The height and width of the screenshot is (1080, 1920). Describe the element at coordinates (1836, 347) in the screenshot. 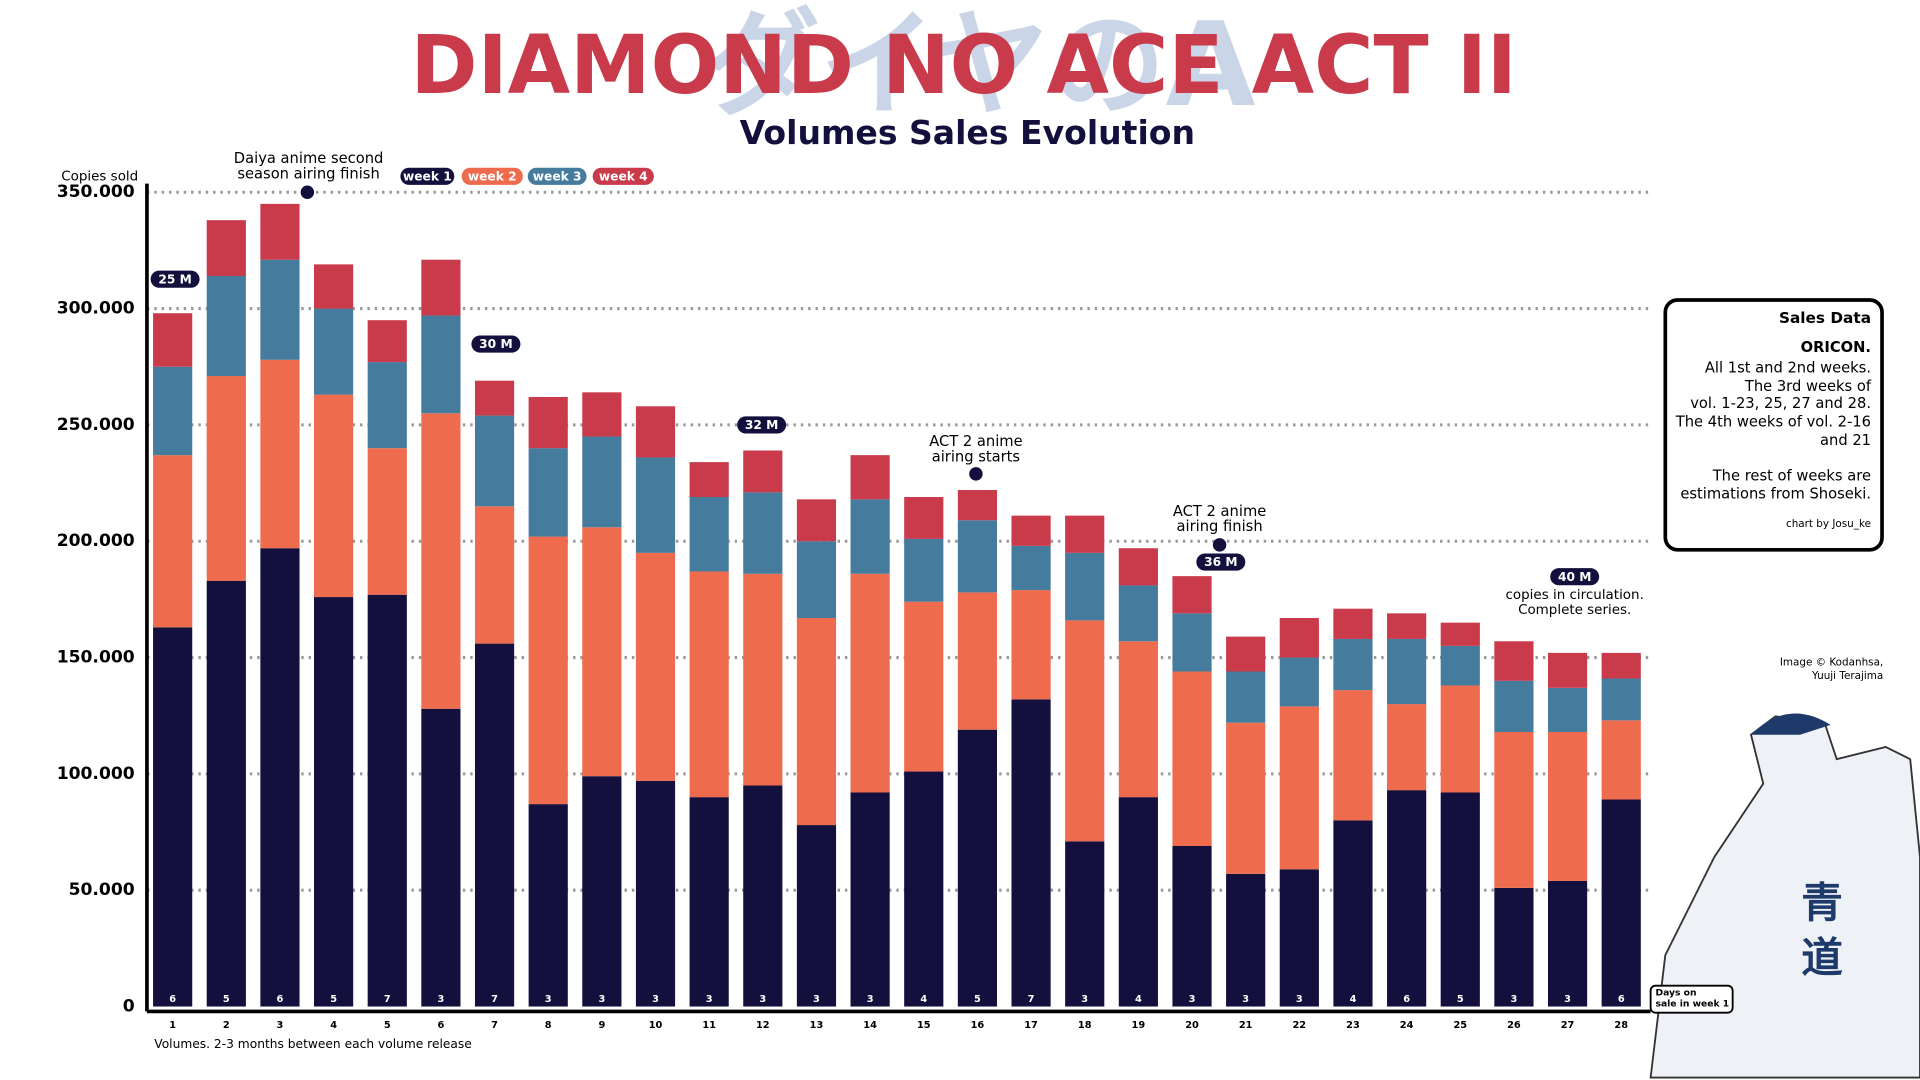

I see `sales-box-source: ORICON.` at that location.